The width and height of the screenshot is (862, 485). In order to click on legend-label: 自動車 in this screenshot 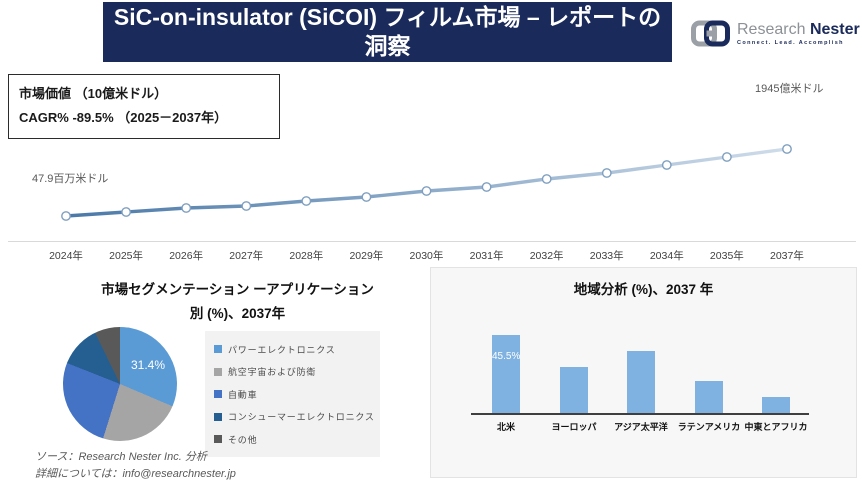, I will do `click(243, 394)`.